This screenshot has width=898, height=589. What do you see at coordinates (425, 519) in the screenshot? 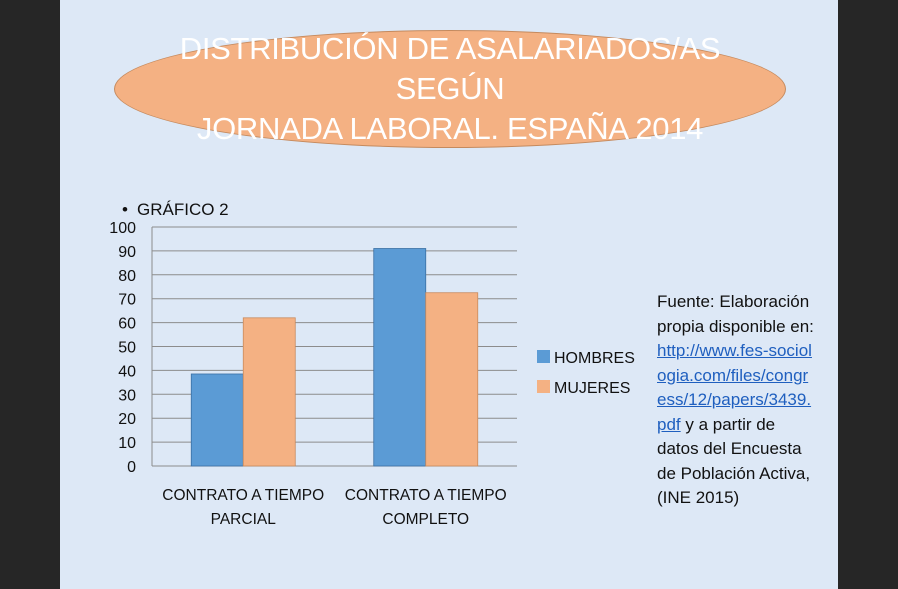
I see `x-category-label: COMPLETO` at bounding box center [425, 519].